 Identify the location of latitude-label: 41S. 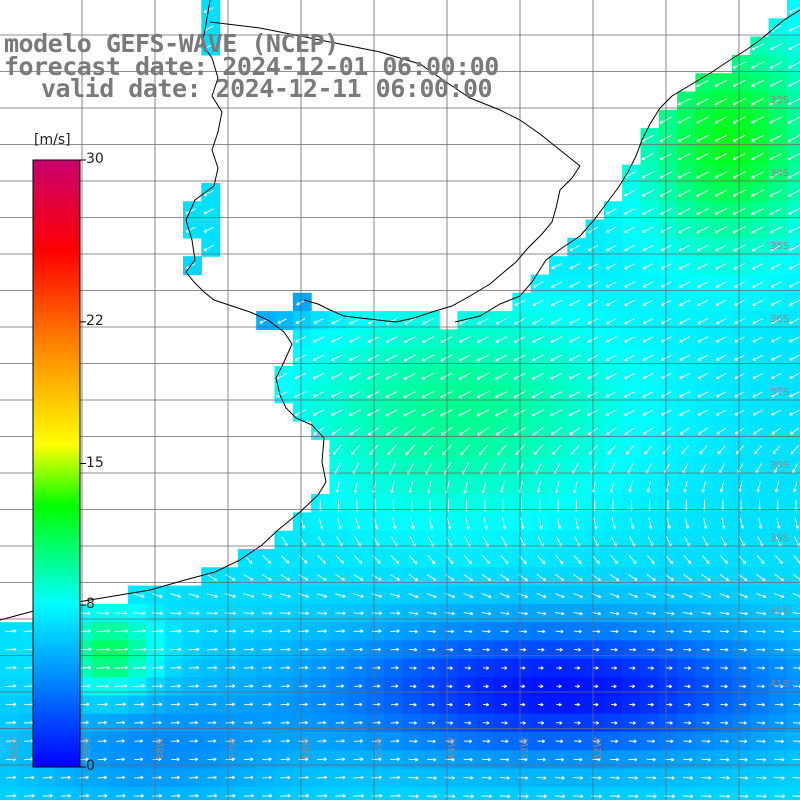
(779, 684).